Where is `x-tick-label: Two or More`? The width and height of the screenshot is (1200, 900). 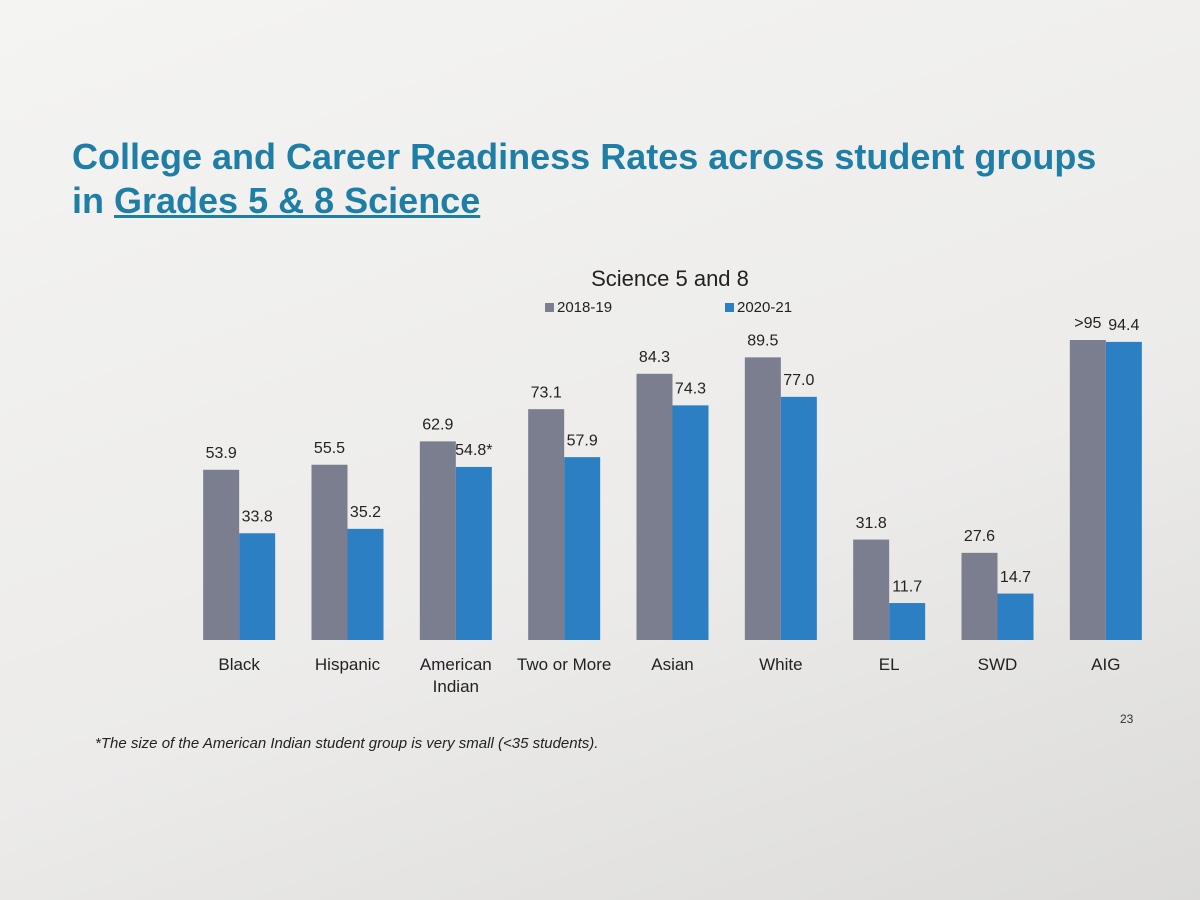 x-tick-label: Two or More is located at coordinates (564, 664).